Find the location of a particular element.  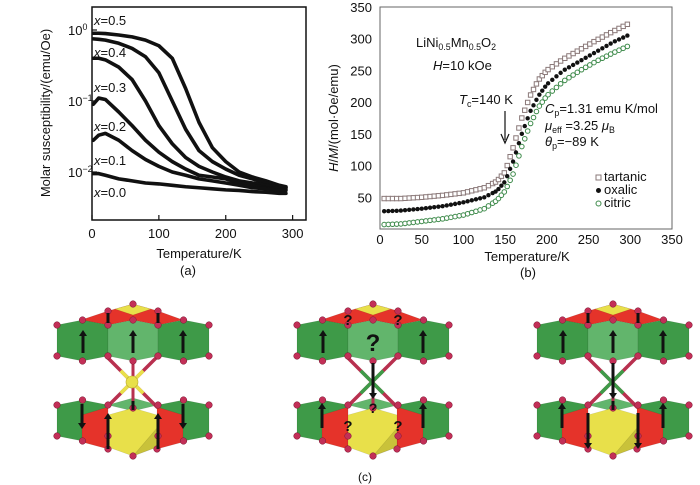

field-annotation: H=10 kOe is located at coordinates (462, 65).